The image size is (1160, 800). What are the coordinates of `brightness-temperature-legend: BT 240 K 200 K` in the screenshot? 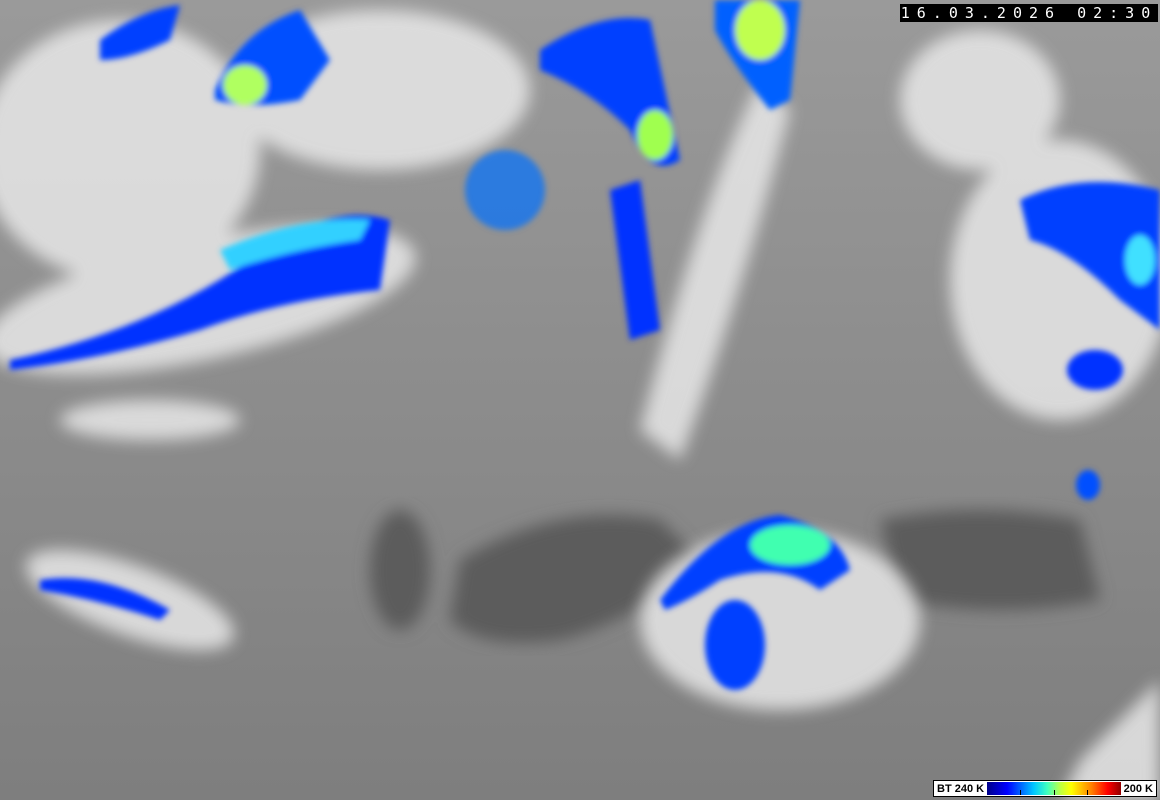 It's located at (1045, 788).